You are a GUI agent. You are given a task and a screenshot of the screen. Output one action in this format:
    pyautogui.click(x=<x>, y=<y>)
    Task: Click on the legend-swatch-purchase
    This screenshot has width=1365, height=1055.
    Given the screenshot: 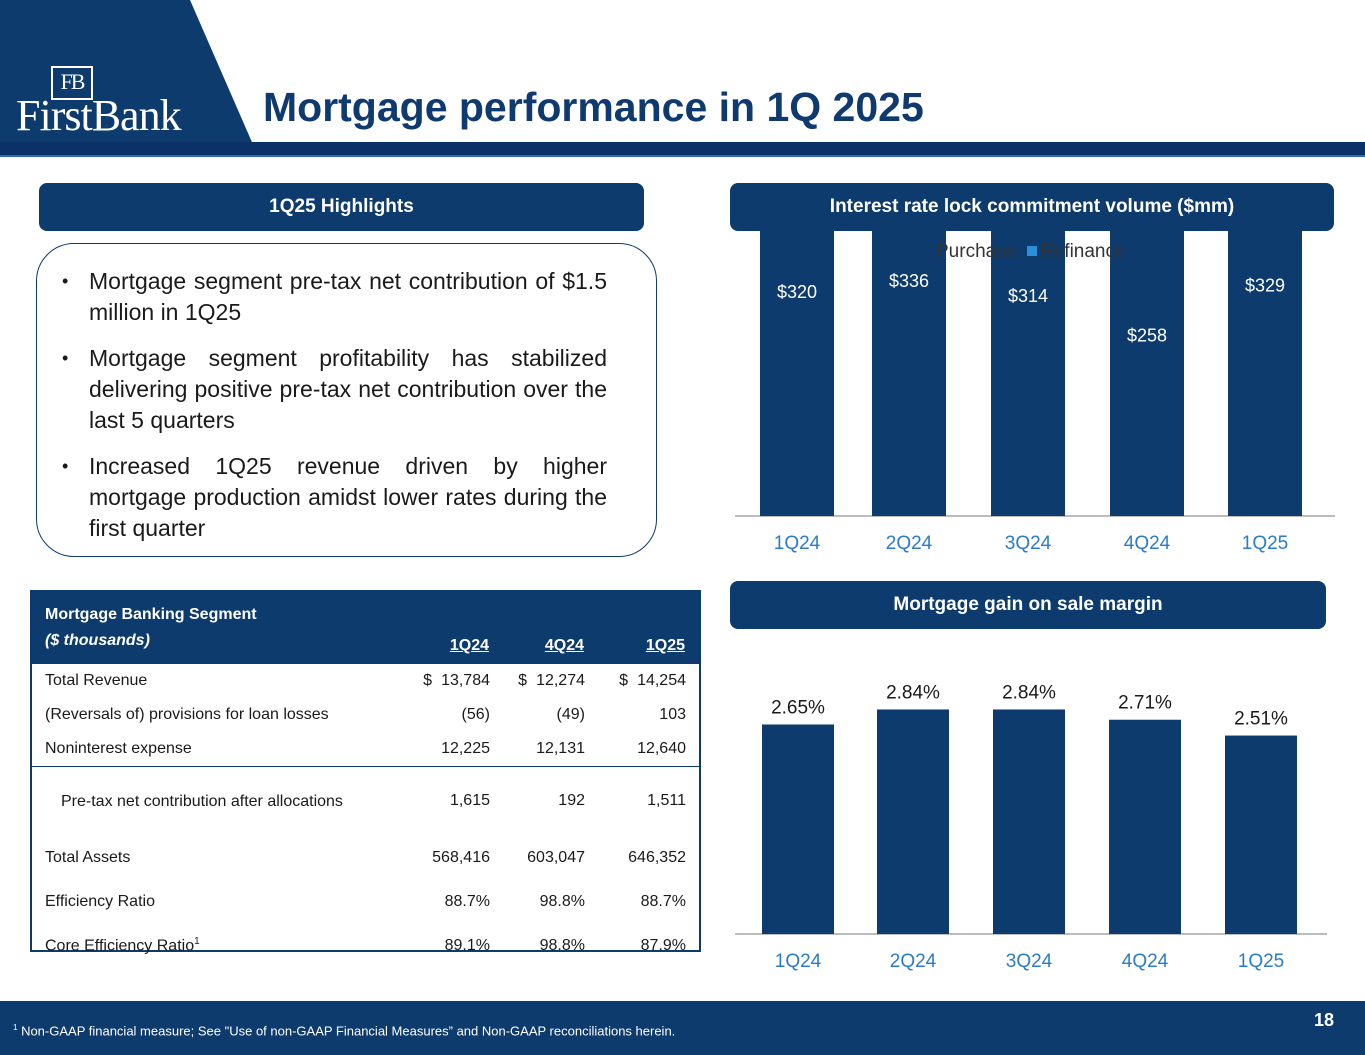 What is the action you would take?
    pyautogui.click(x=928, y=251)
    